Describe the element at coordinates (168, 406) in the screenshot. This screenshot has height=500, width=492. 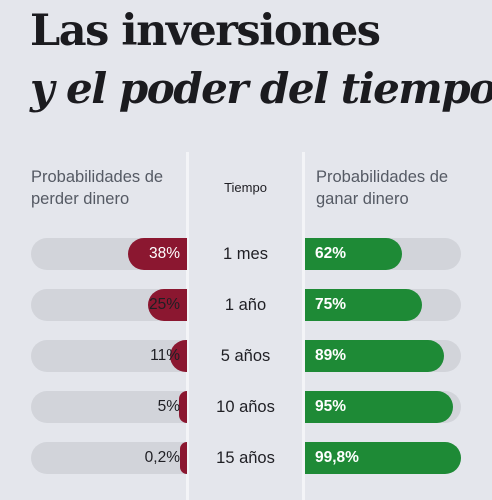
I see `loss-percent-label: 5%` at that location.